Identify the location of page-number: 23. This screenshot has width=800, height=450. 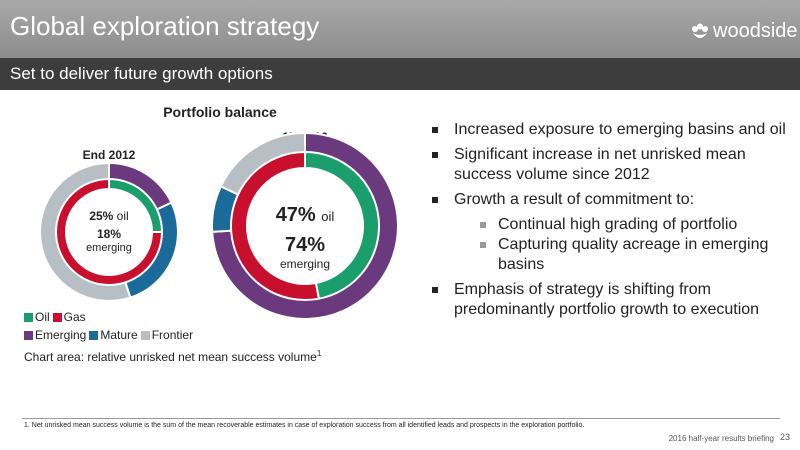
(784, 437).